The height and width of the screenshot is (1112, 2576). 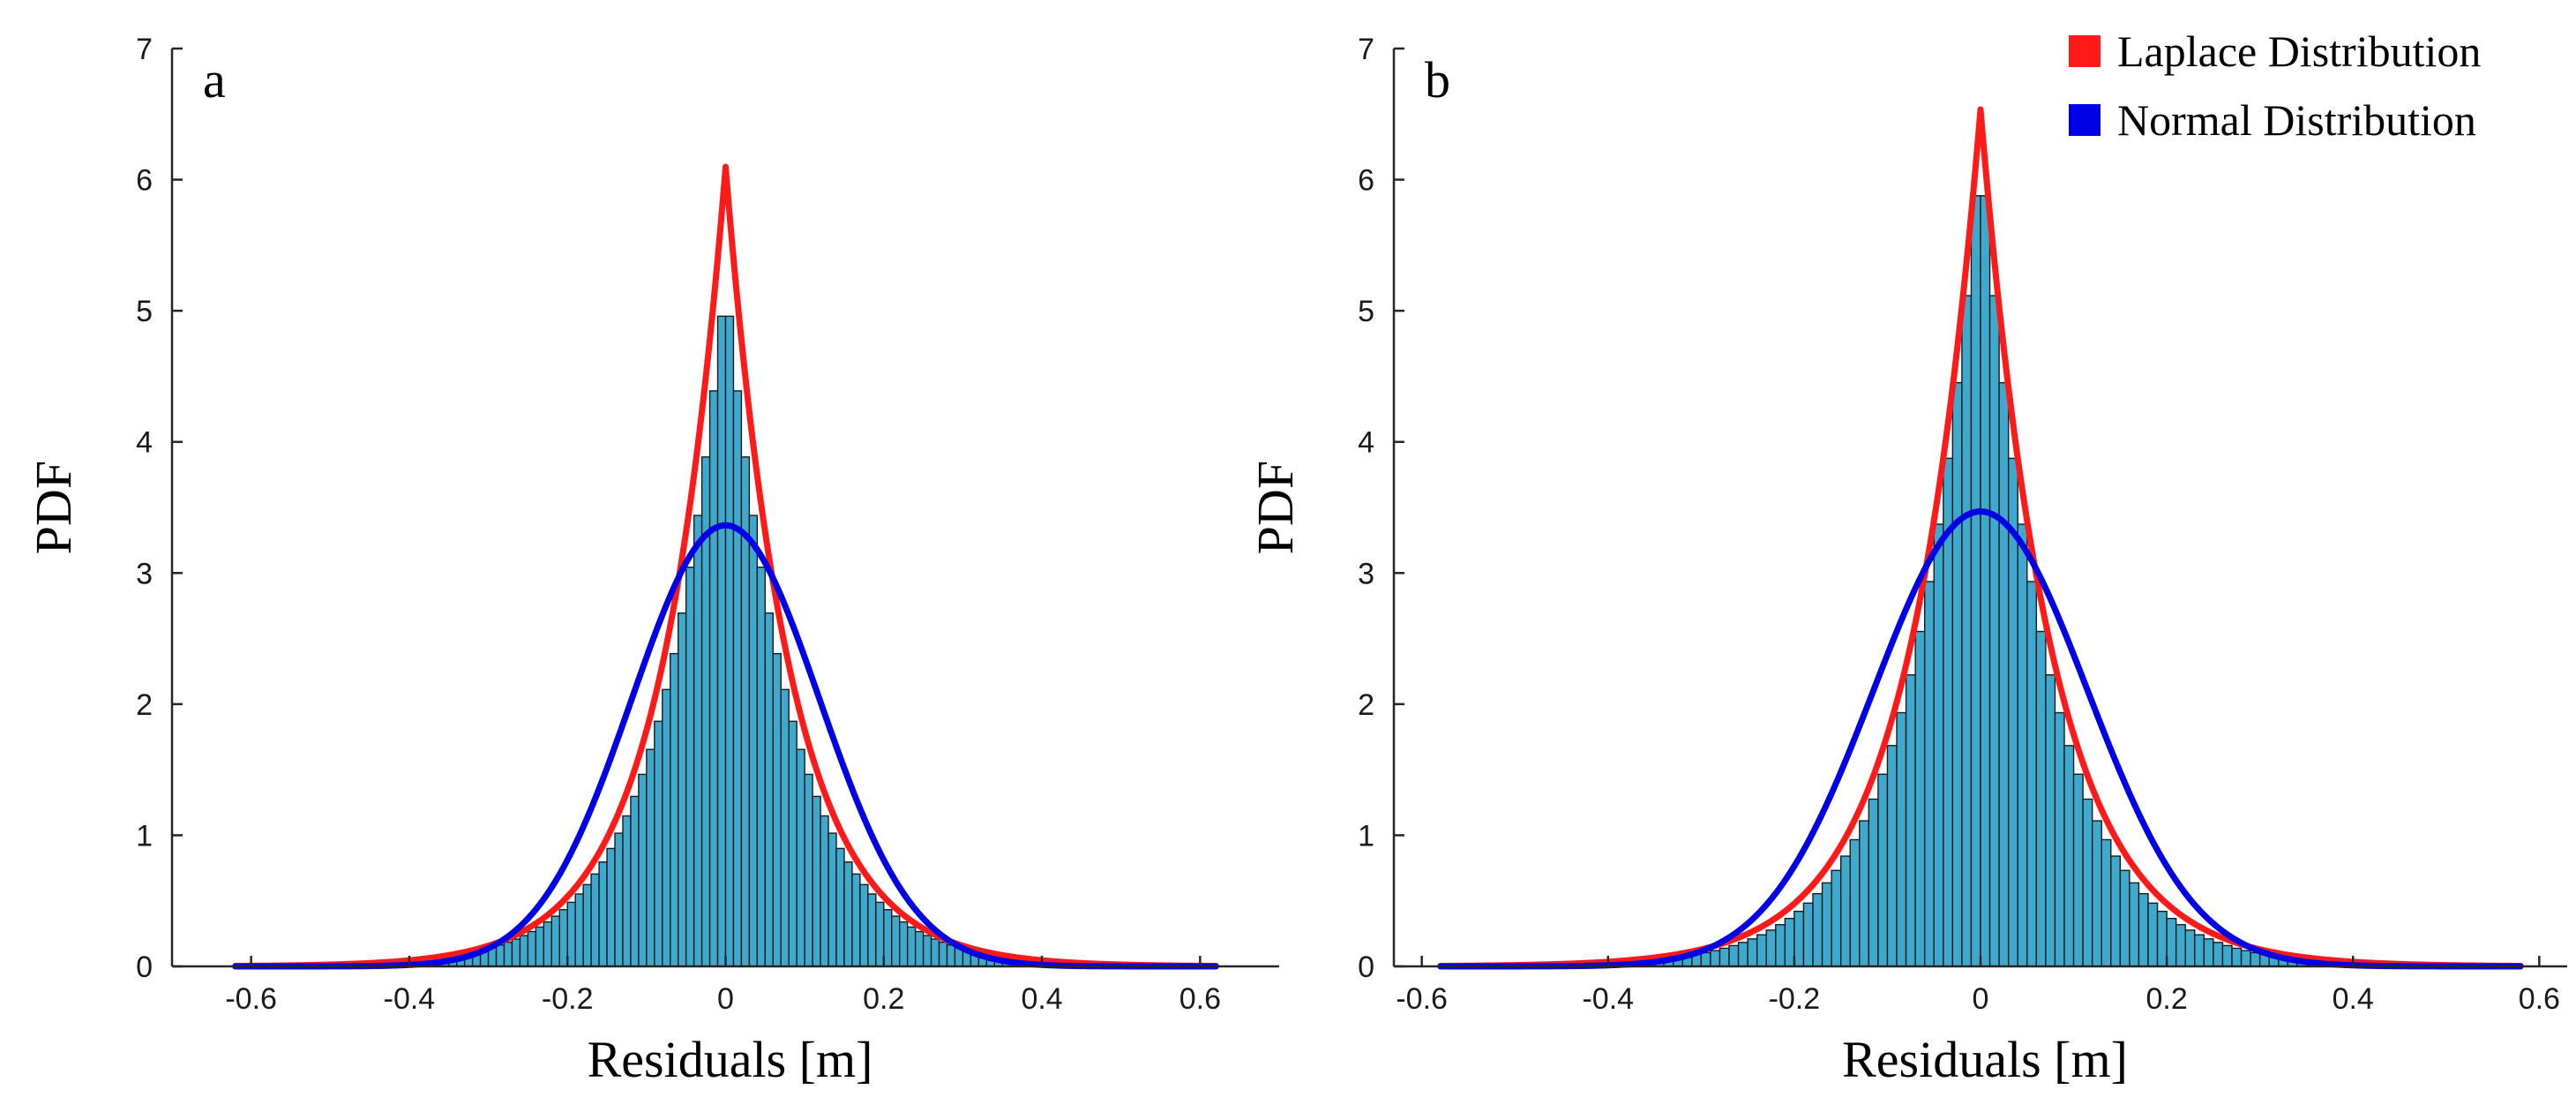 I want to click on y-tick-label: 1, so click(x=1366, y=836).